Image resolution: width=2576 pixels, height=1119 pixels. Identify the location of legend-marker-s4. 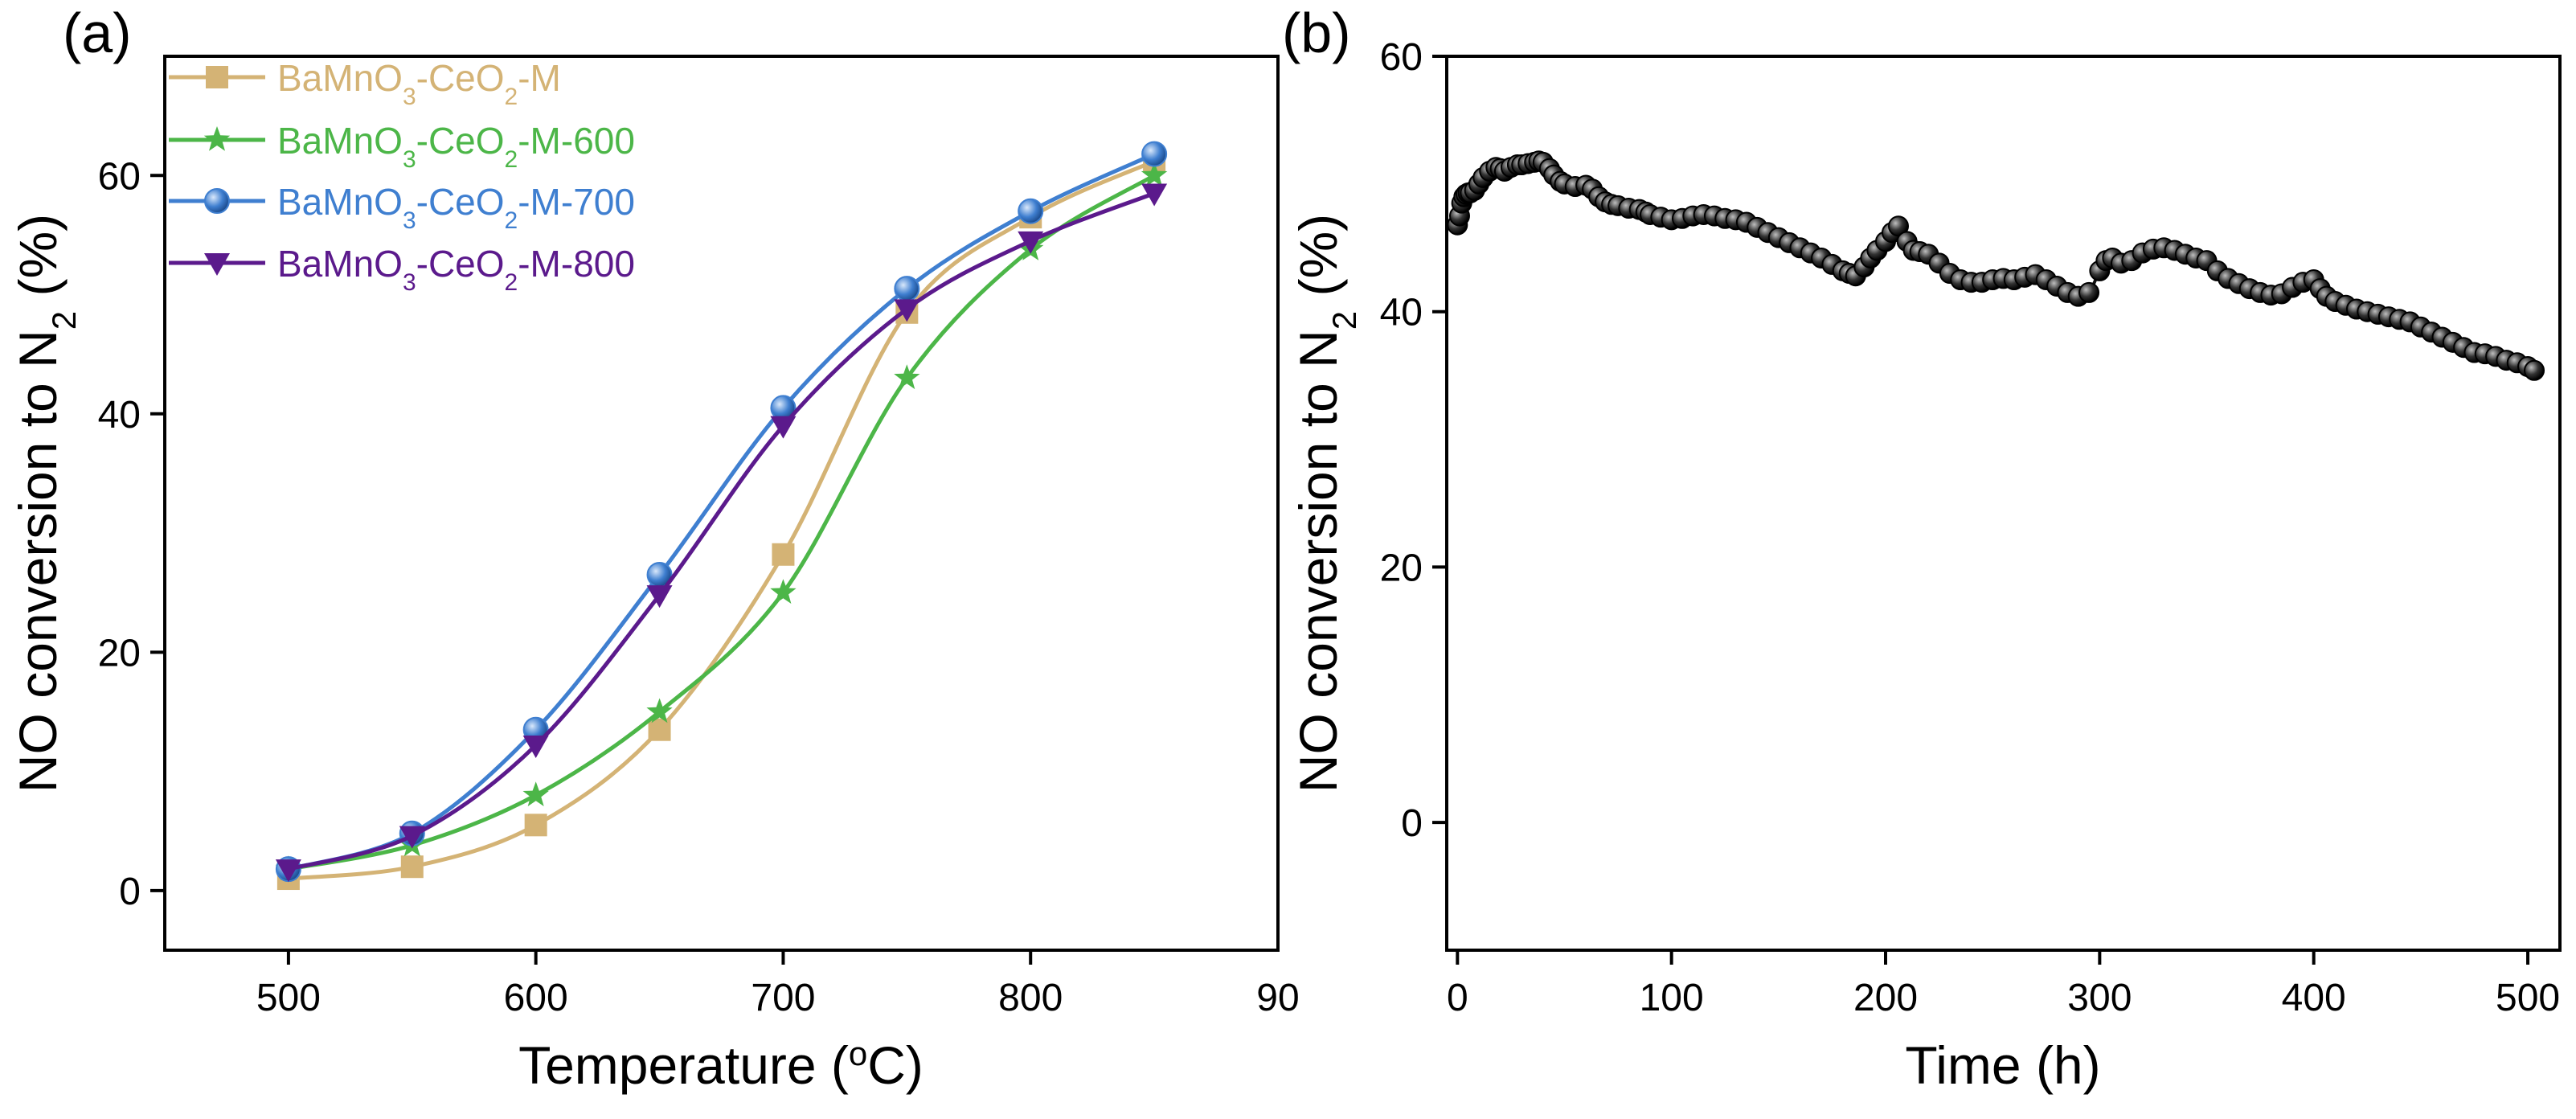
(217, 264).